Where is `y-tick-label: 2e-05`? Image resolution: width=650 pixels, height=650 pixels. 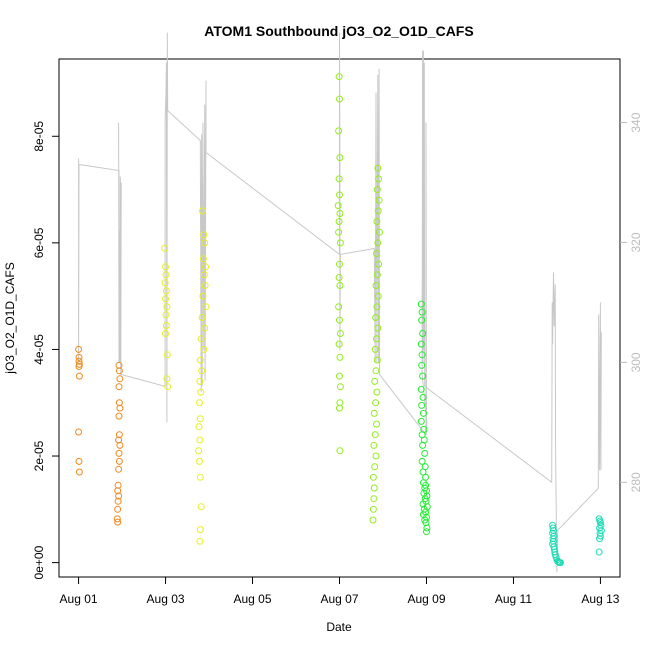 y-tick-label: 2e-05 is located at coordinates (39, 455).